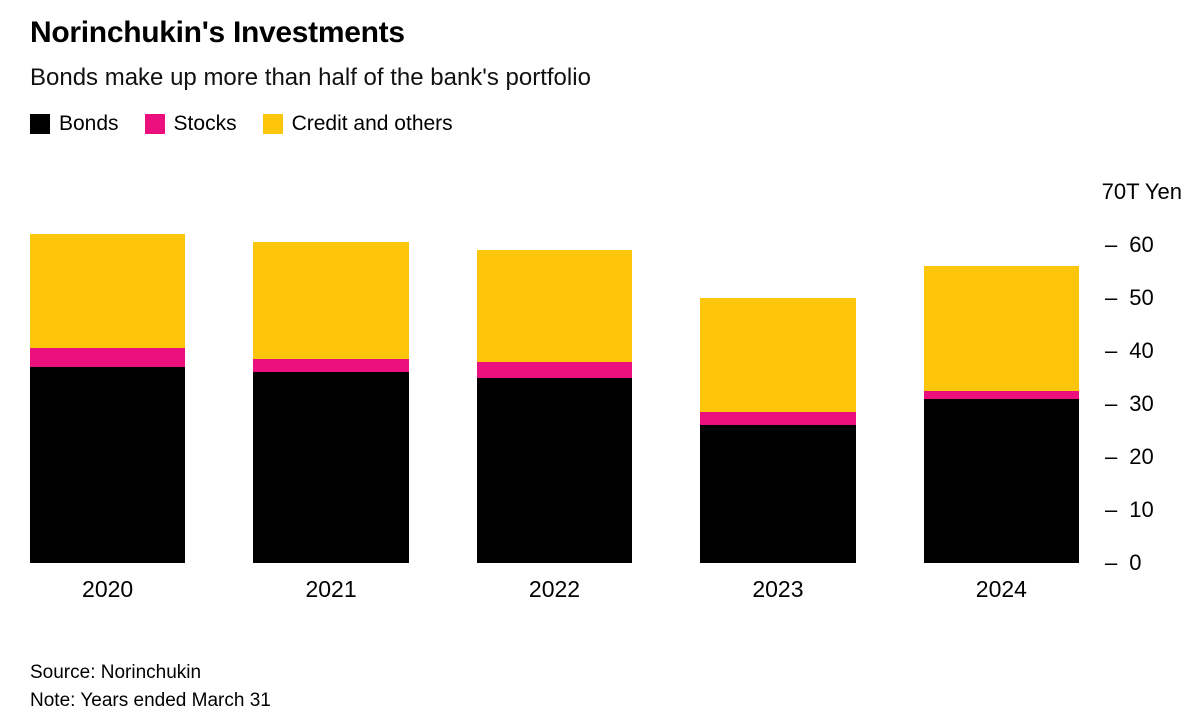 This screenshot has height=714, width=1200. I want to click on y-tick-60: –60, so click(1129, 245).